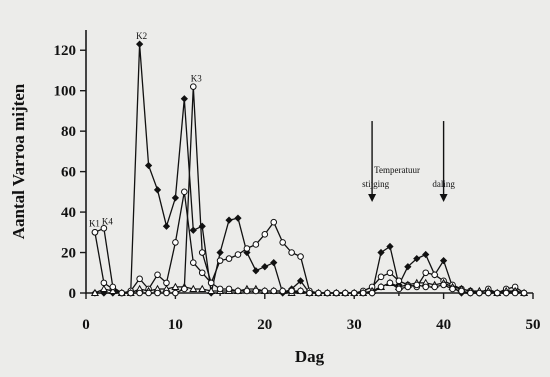 This screenshot has height=377, width=550. I want to click on y-tick-label: 0, so click(73, 294).